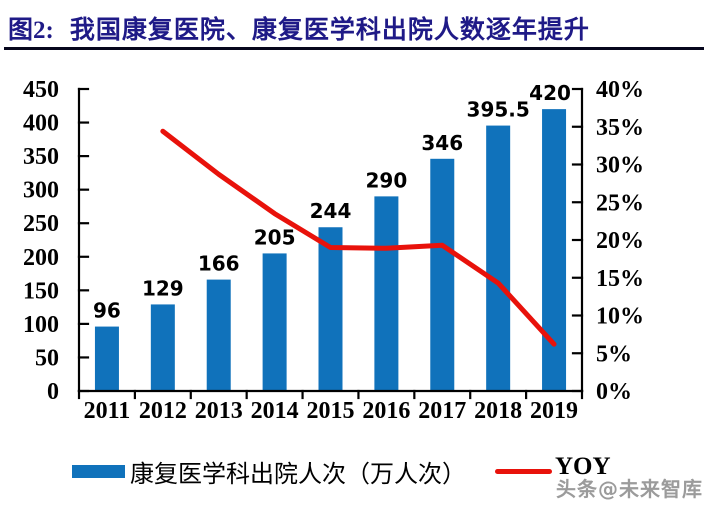  I want to click on legend-line-swatch, so click(523, 471).